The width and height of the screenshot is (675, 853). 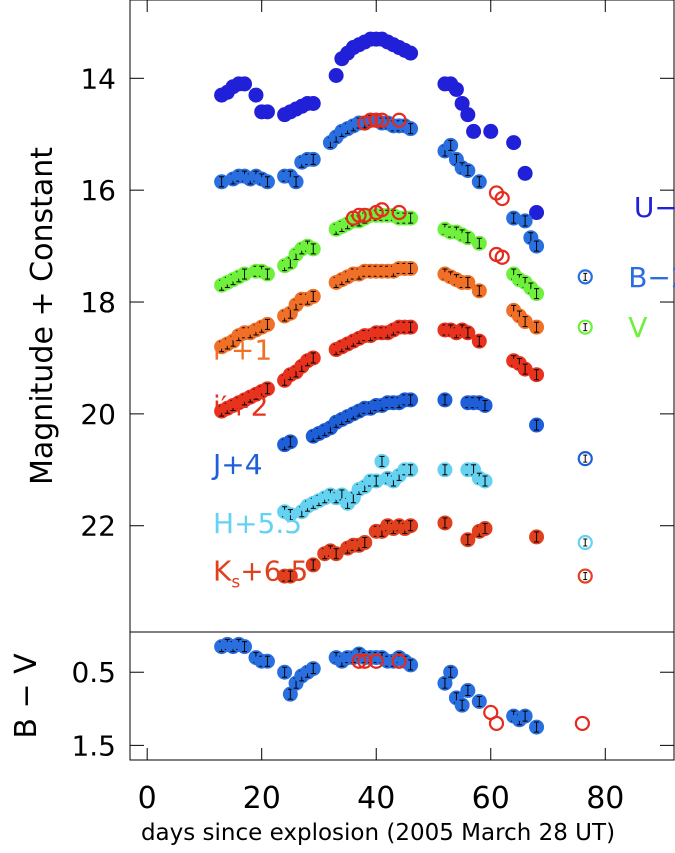 I want to click on series-label: J+4, so click(x=237, y=464).